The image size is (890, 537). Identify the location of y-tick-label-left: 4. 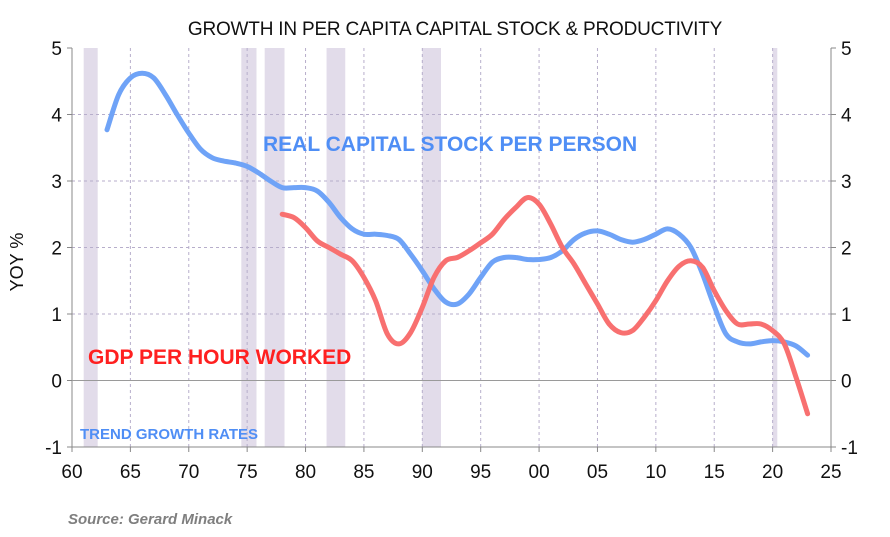
(56, 116).